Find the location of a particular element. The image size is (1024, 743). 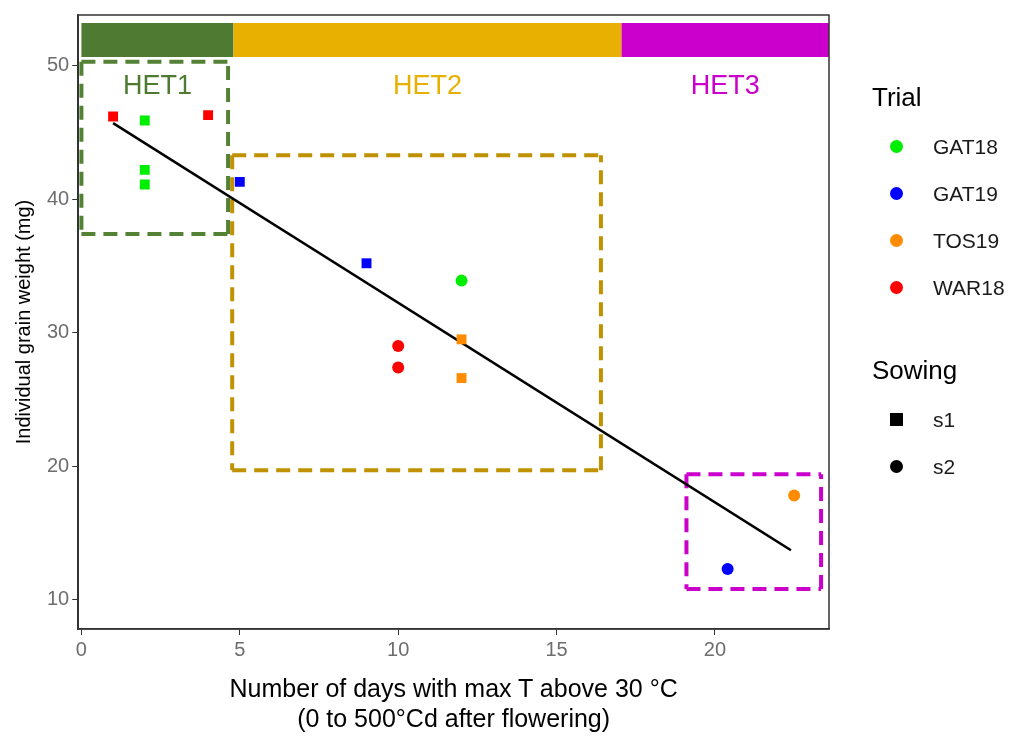

x-tick-label: 0 is located at coordinates (81, 648).